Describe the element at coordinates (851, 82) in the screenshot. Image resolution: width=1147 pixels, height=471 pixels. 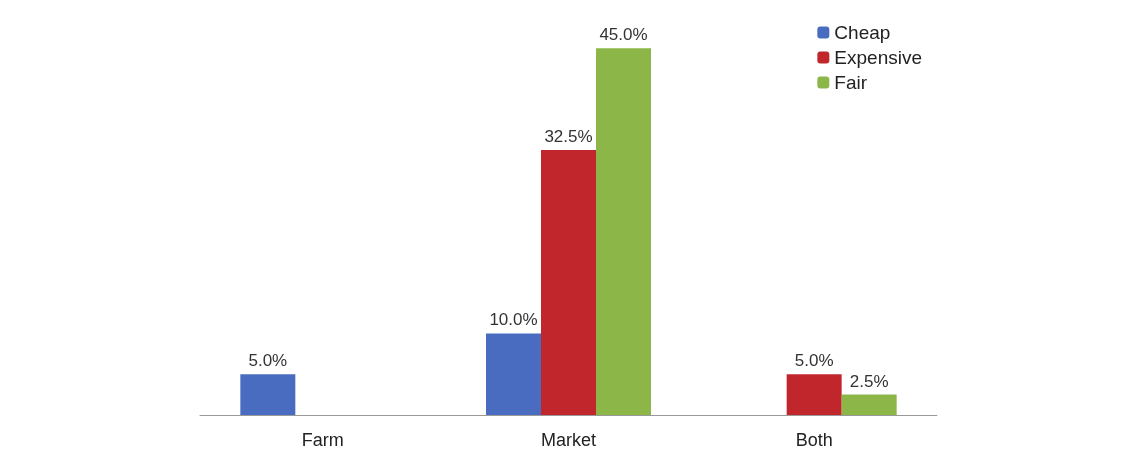
I see `legend-label: Fair` at that location.